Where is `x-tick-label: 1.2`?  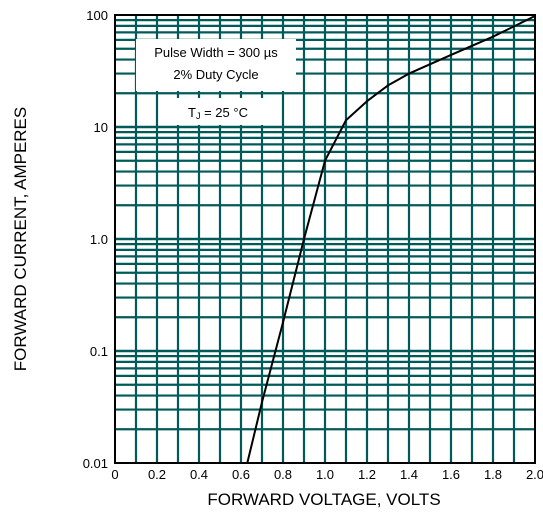
x-tick-label: 1.2 is located at coordinates (367, 474).